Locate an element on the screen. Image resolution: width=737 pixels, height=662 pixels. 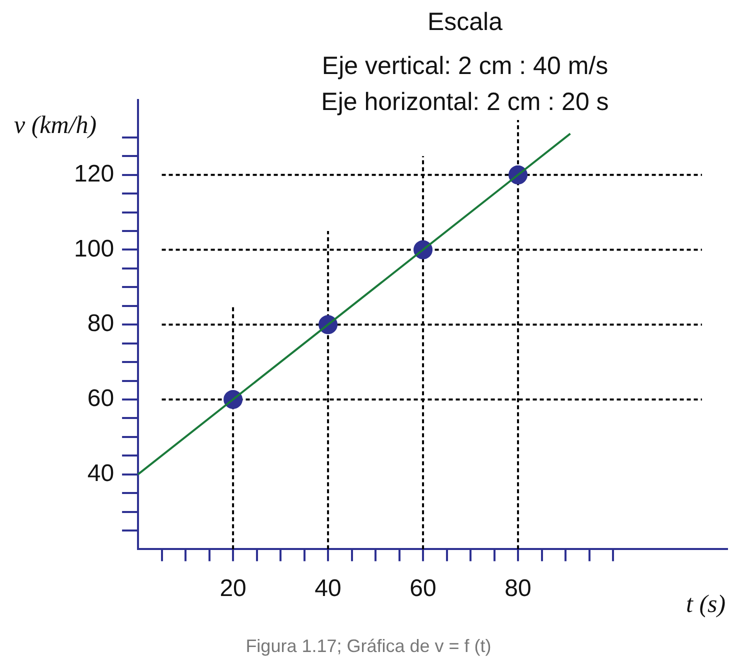
y-tick-label: 60 is located at coordinates (100, 398).